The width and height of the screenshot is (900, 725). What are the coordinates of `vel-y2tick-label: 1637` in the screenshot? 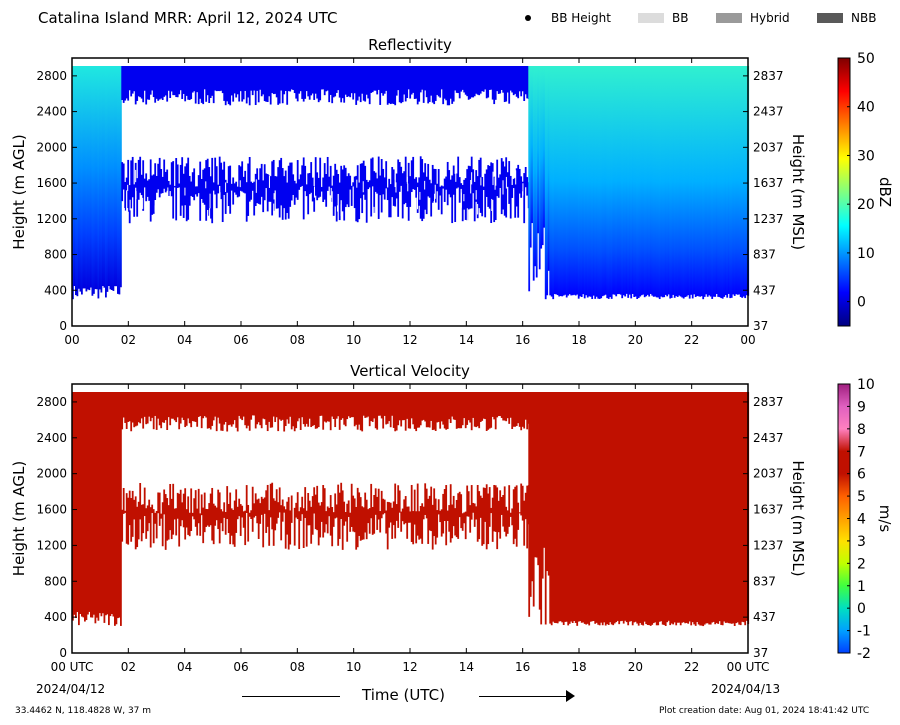 It's located at (768, 510).